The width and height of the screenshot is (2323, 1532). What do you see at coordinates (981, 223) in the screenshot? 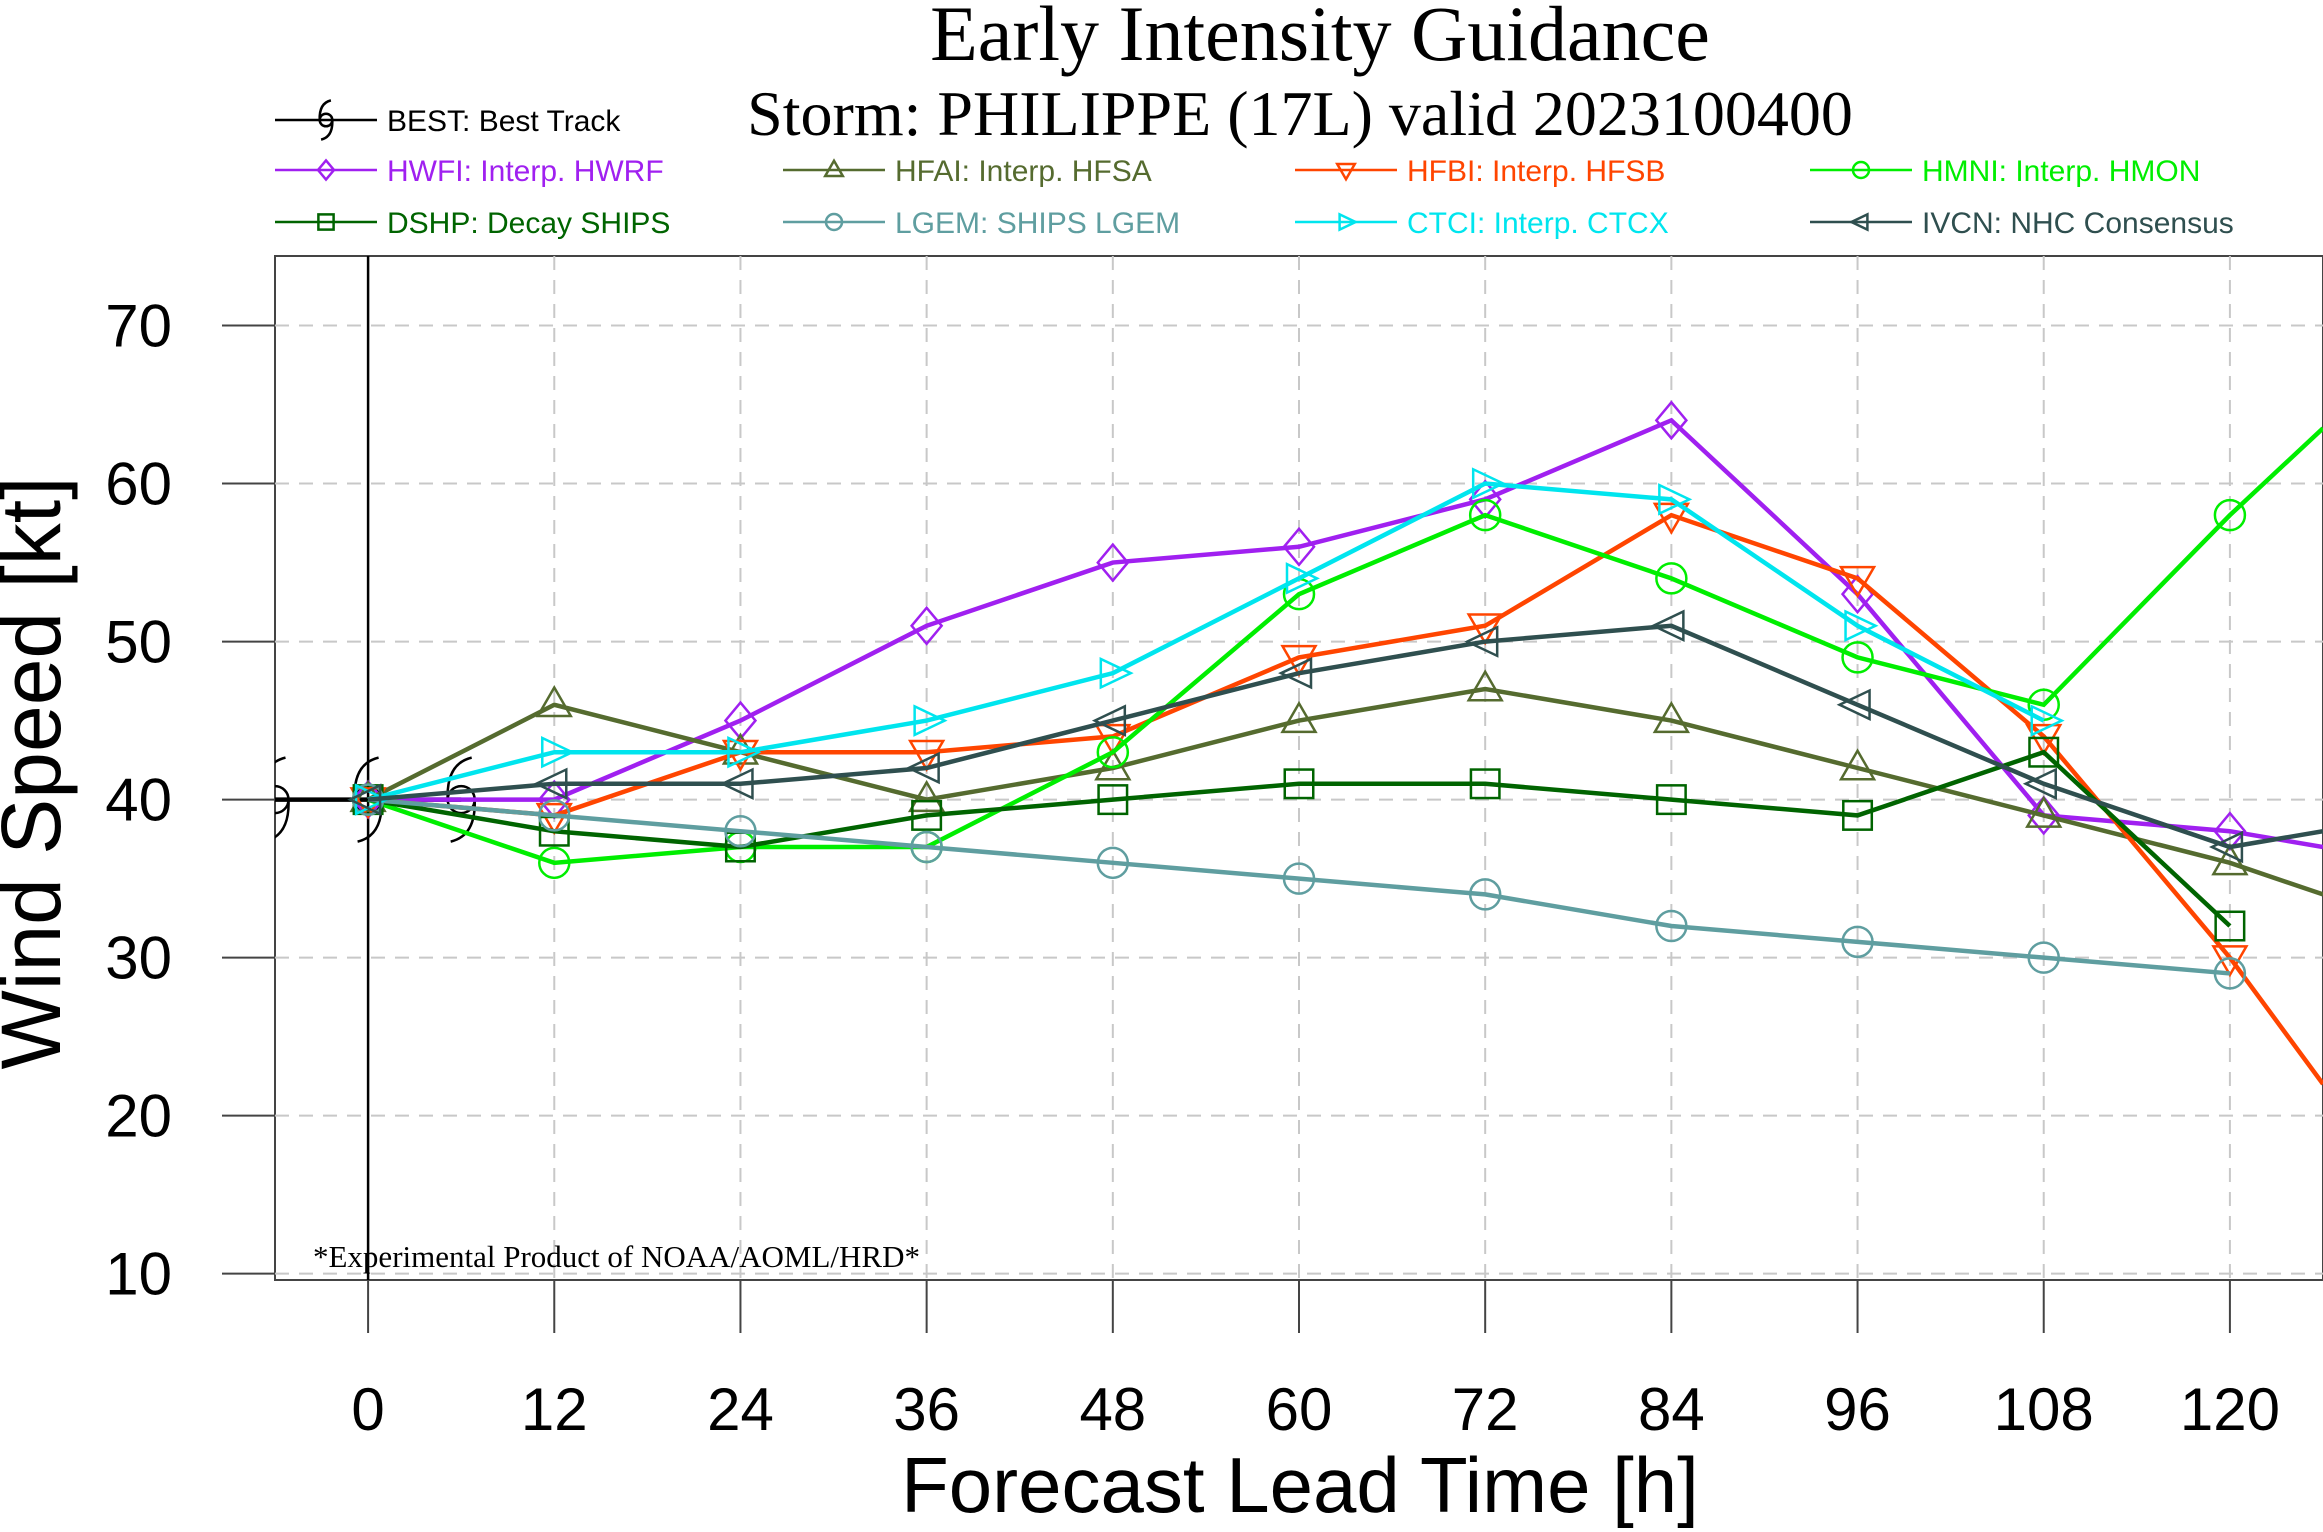
I see `legend-item: LGEM: SHIPS LGEM` at bounding box center [981, 223].